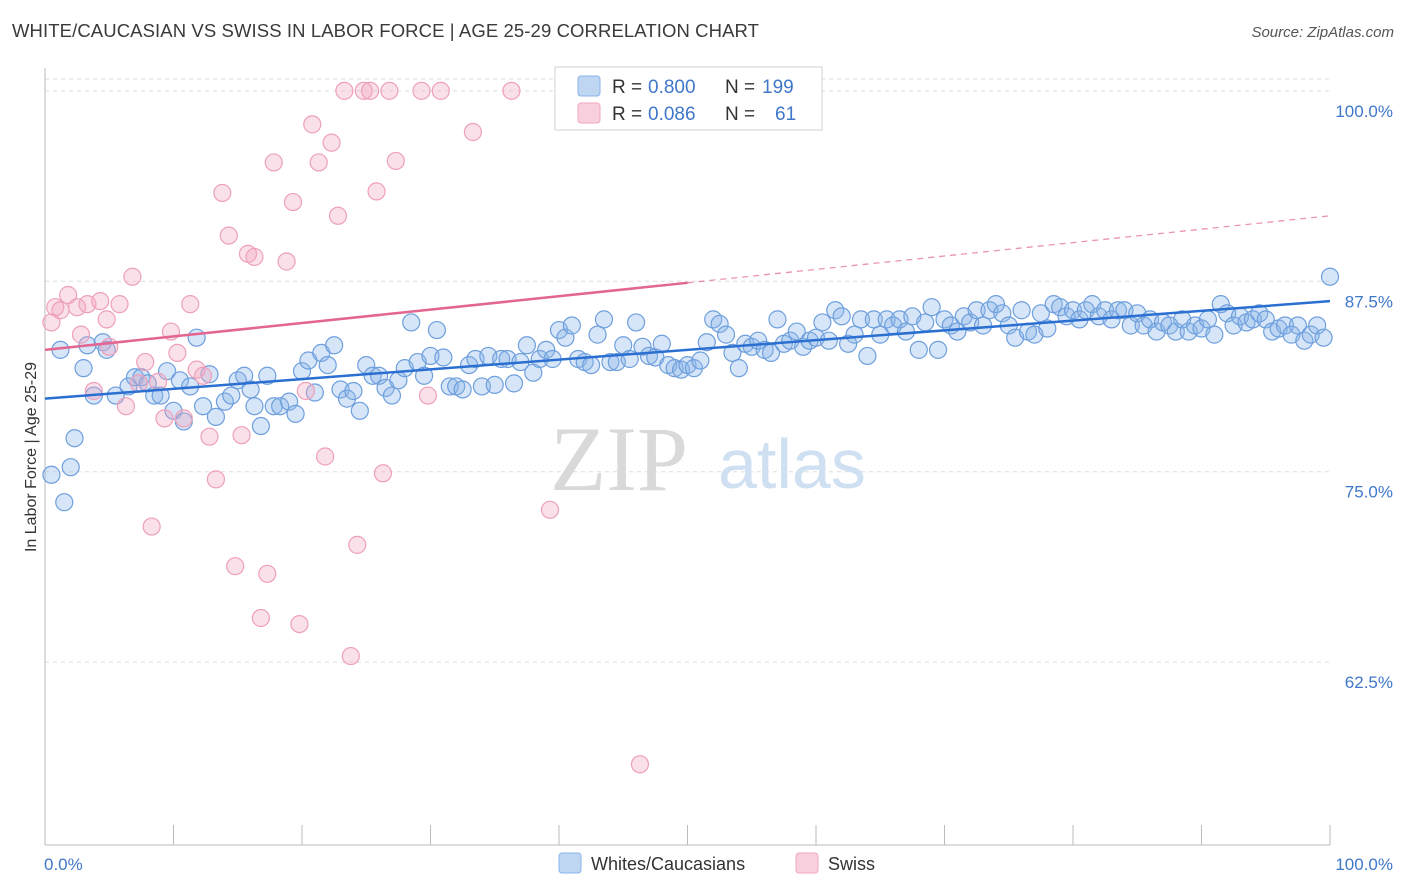  What do you see at coordinates (672, 114) in the screenshot?
I see `legend-r-value-swiss: 0.086` at bounding box center [672, 114].